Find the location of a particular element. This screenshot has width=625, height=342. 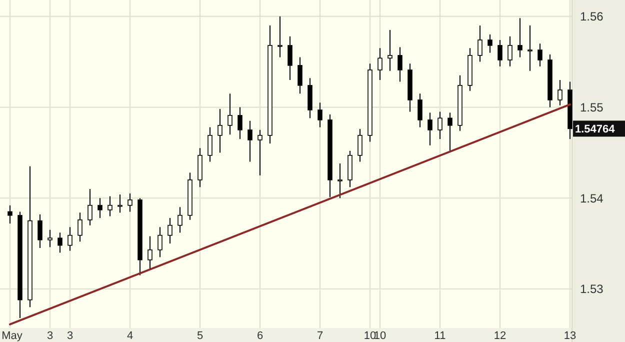

x-tick-label: 12 is located at coordinates (500, 336).